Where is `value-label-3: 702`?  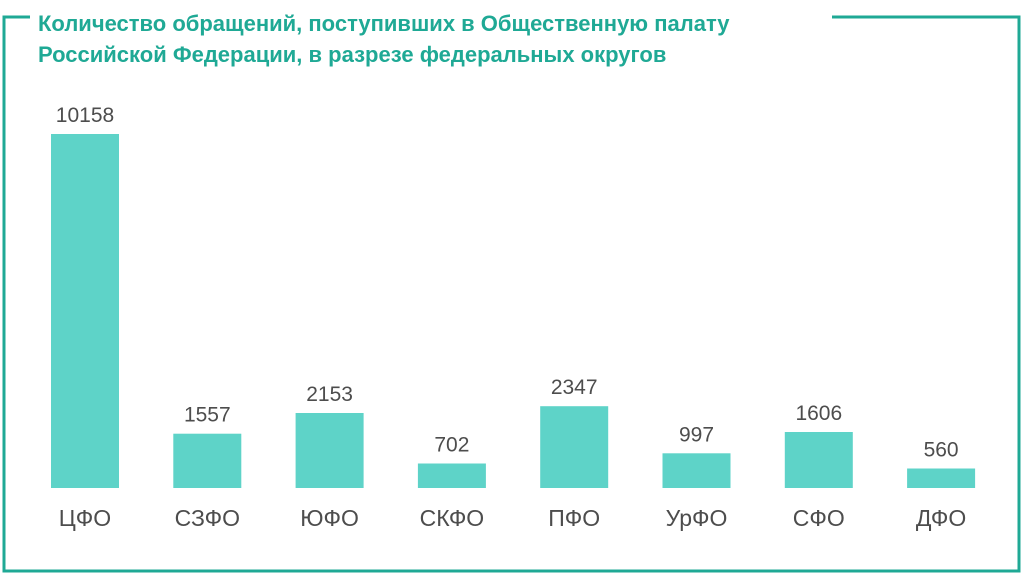
value-label-3: 702 is located at coordinates (451, 445).